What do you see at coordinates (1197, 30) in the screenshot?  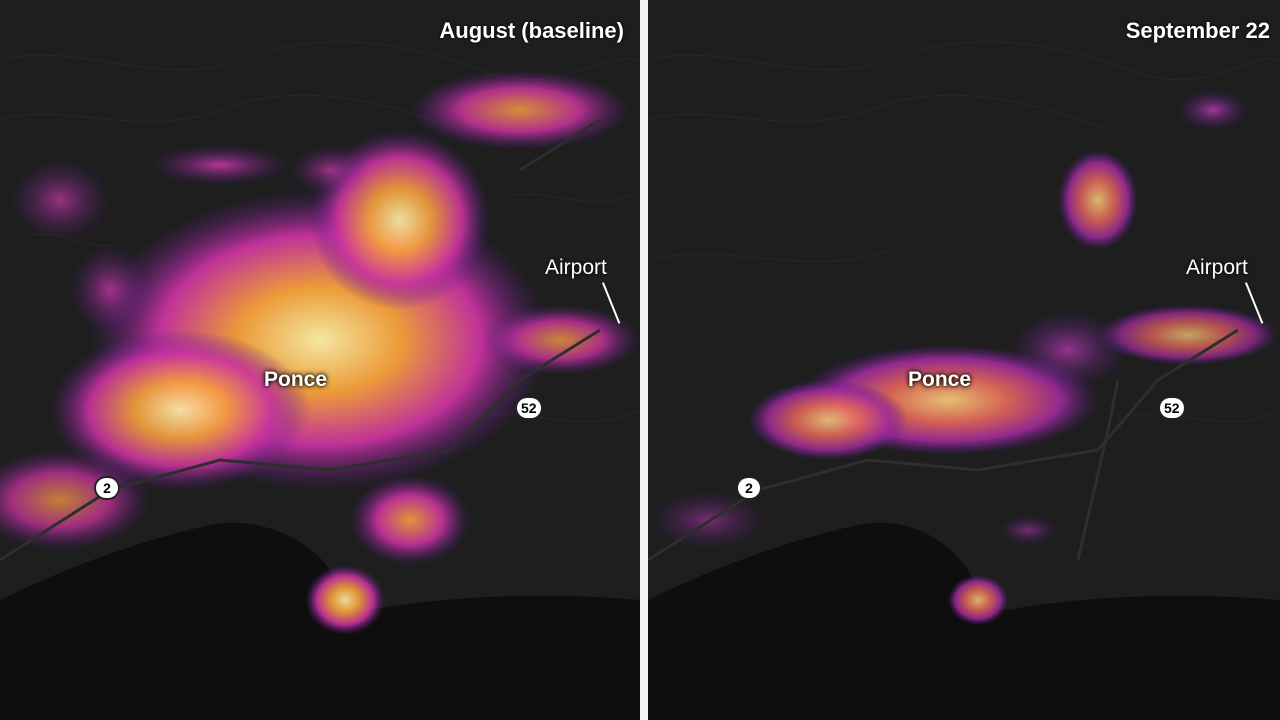 I see `panel-title: September 22` at bounding box center [1197, 30].